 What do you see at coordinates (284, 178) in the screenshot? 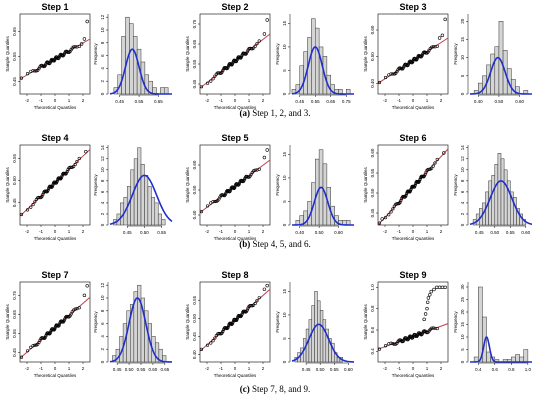
I see `hist-y-tick-label: 10` at bounding box center [284, 178].